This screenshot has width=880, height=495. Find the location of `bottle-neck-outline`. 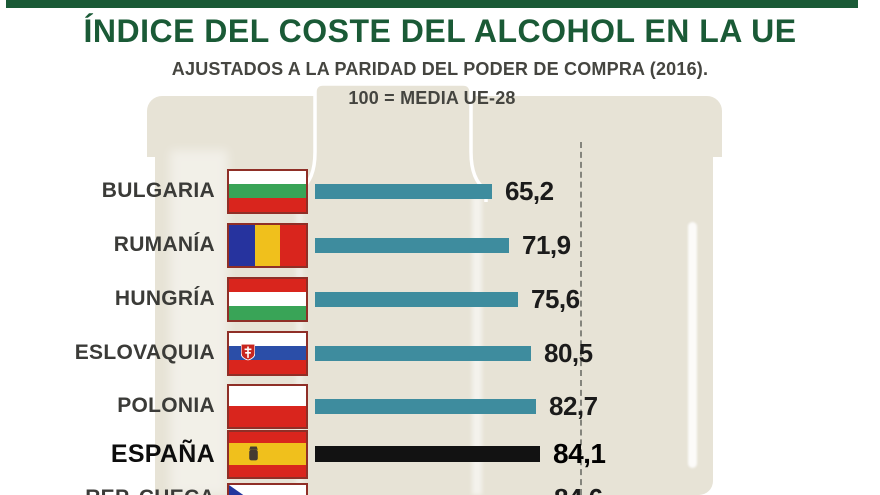

bottle-neck-outline is located at coordinates (393, 142).